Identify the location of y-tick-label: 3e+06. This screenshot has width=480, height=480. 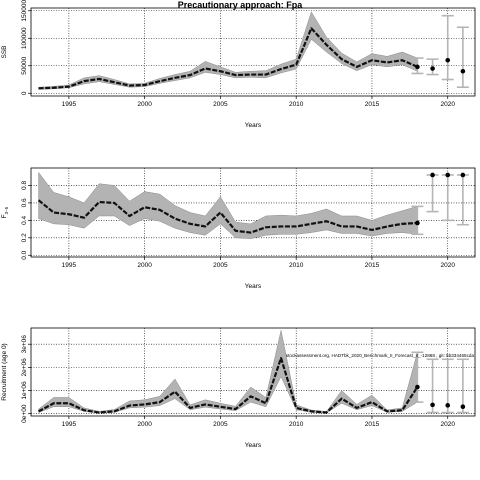
(24, 344).